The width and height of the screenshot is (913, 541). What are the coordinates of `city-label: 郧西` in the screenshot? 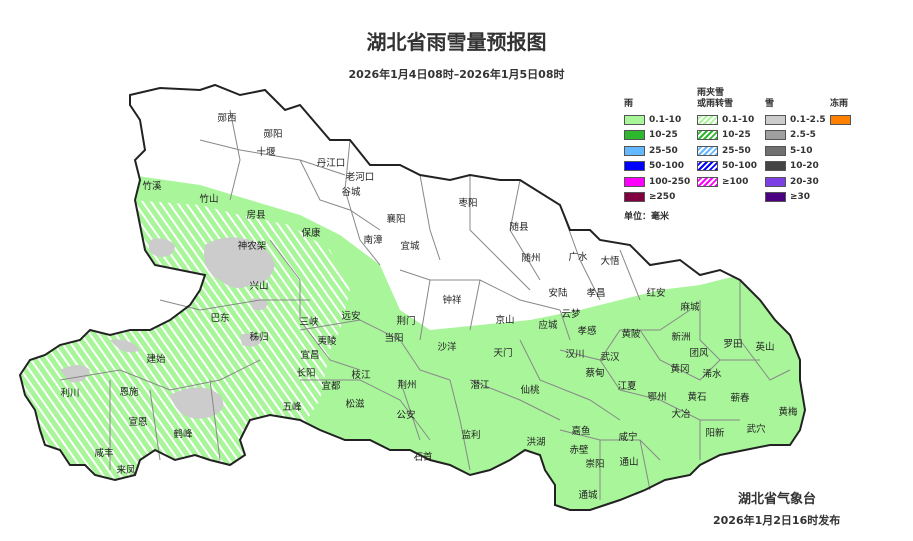 It's located at (227, 118).